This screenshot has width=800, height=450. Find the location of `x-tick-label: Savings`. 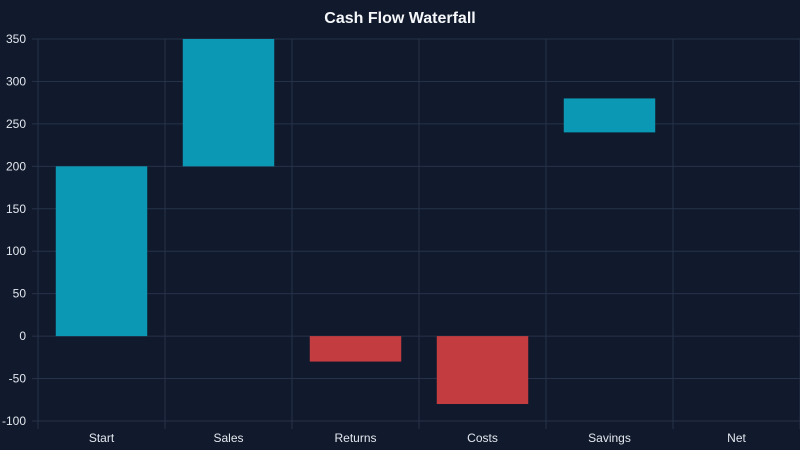

x-tick-label: Savings is located at coordinates (609, 438).